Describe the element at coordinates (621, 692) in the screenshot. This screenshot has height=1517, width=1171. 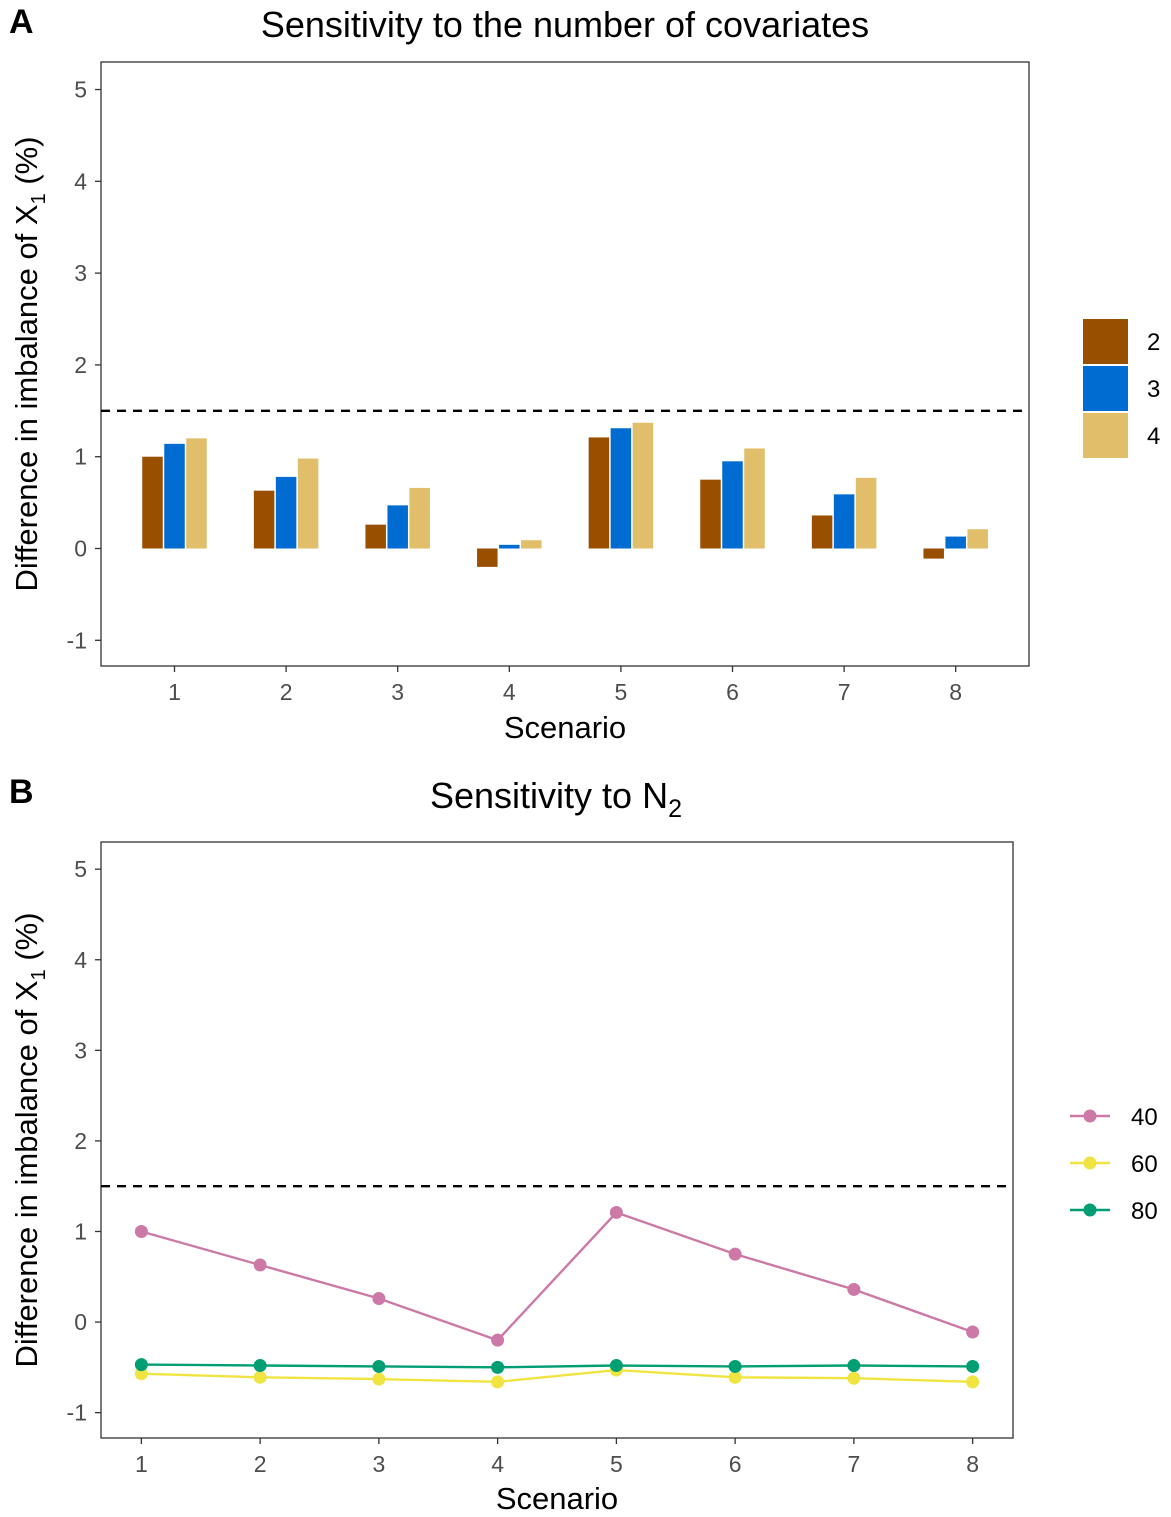
I see `x-tick-label: 5` at that location.